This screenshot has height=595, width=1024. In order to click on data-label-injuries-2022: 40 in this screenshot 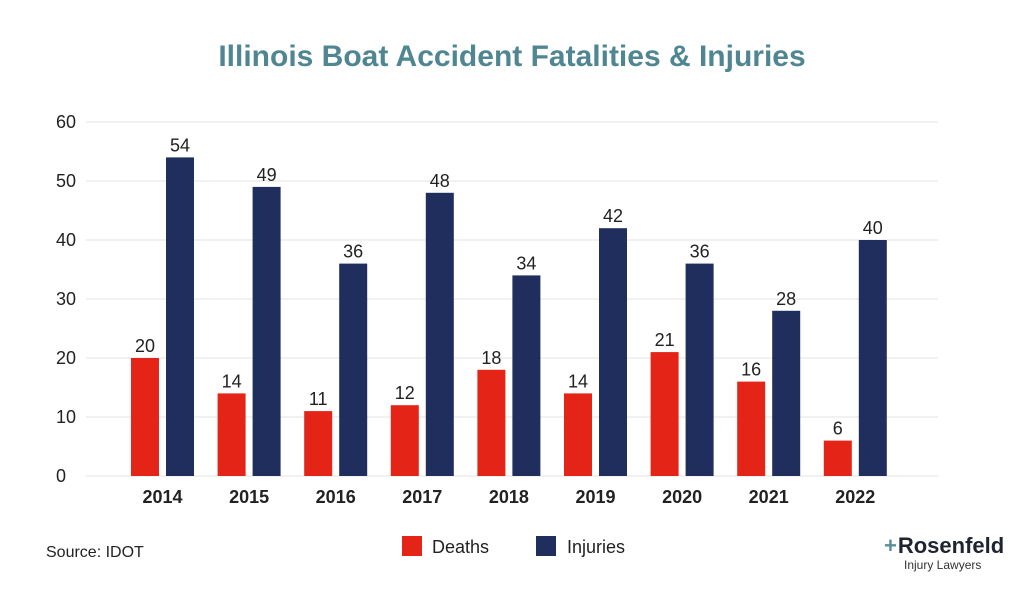, I will do `click(873, 228)`.